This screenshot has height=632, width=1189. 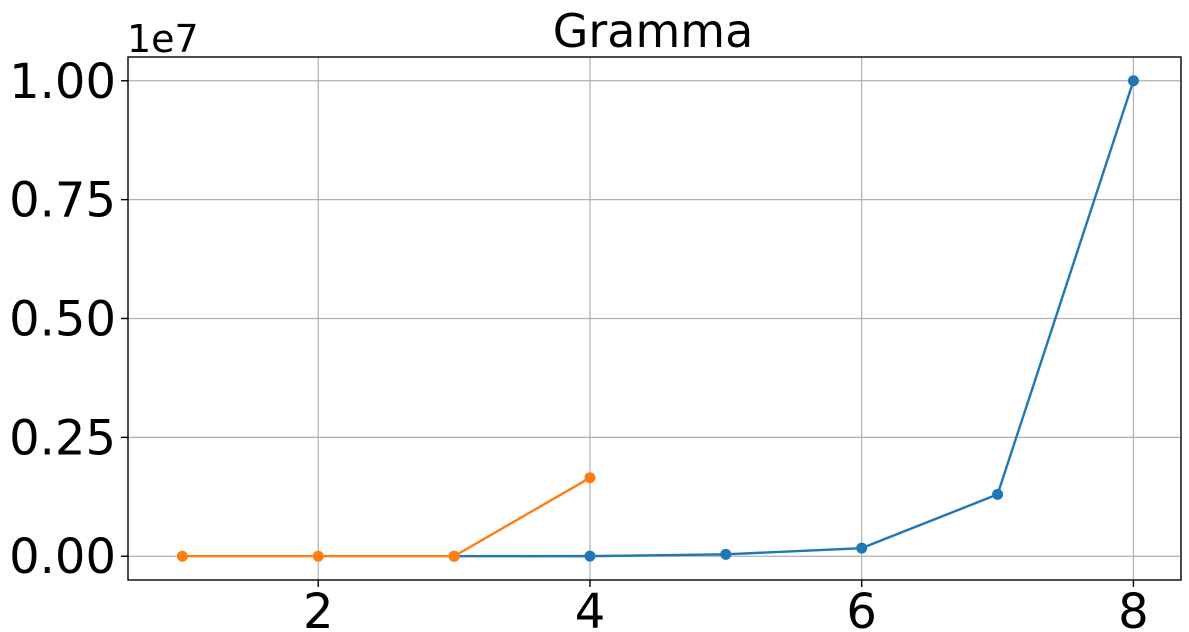 What do you see at coordinates (62, 557) in the screenshot?
I see `y-tick-label: 0.00` at bounding box center [62, 557].